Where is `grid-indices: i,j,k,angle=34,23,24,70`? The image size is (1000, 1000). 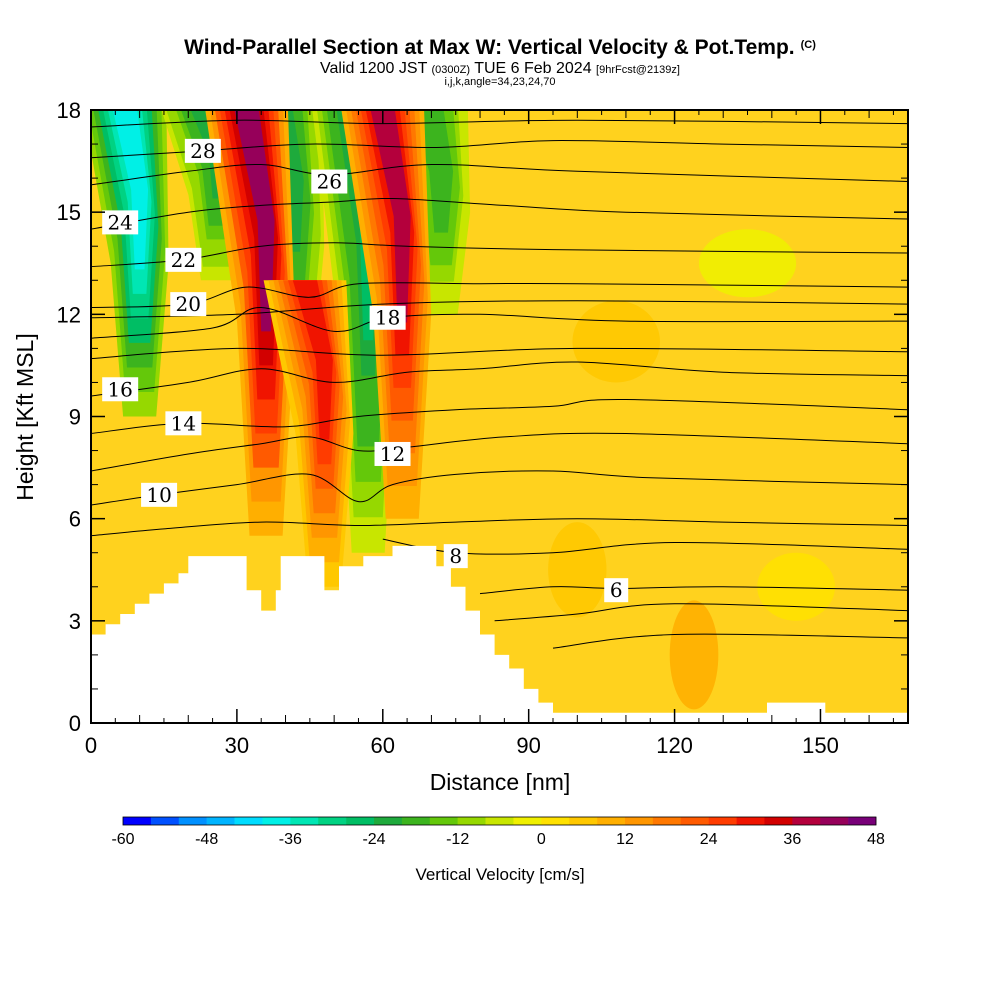
grid-indices: i,j,k,angle=34,23,24,70 is located at coordinates (500, 82).